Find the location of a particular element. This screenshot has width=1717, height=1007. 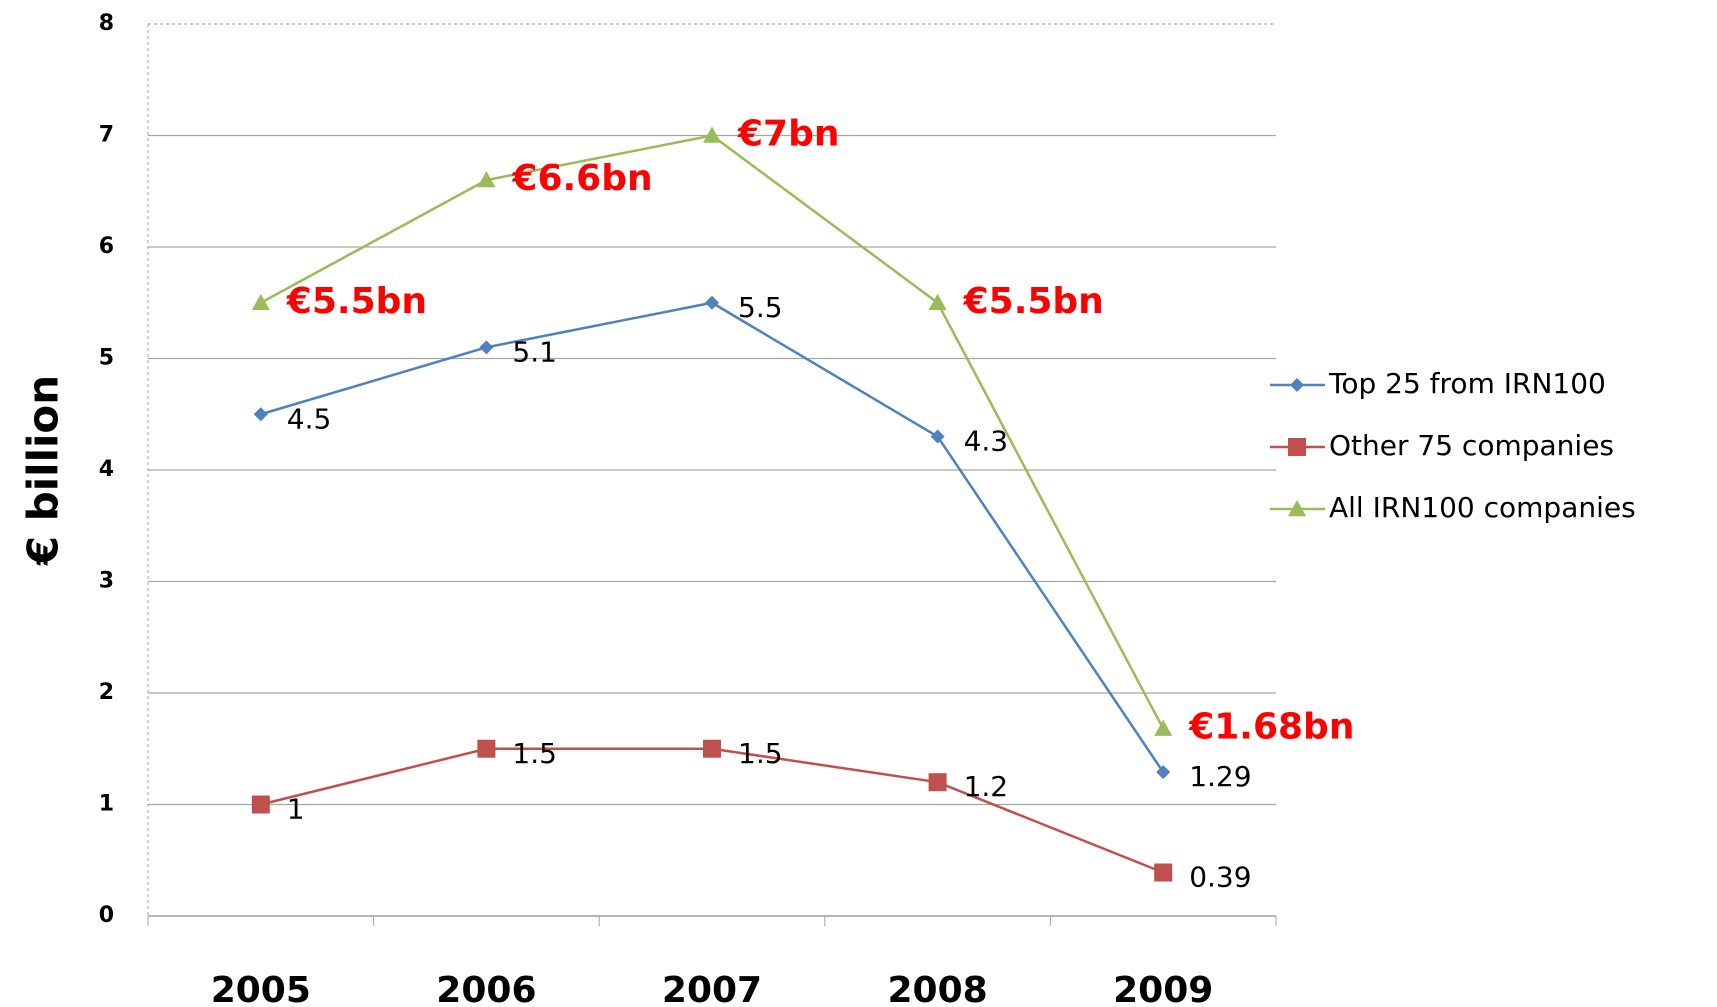

y-tick-label: 7 is located at coordinates (106, 135).